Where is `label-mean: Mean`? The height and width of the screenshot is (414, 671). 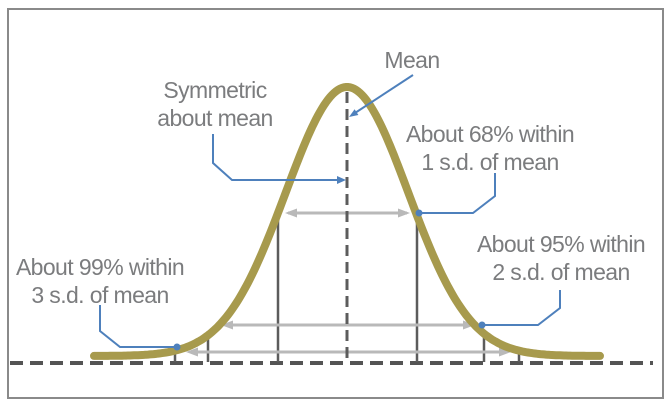 label-mean: Mean is located at coordinates (412, 60).